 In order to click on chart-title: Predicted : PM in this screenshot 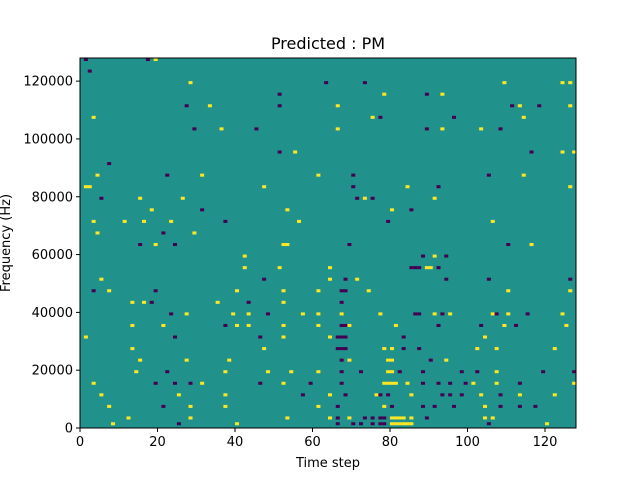, I will do `click(328, 43)`.